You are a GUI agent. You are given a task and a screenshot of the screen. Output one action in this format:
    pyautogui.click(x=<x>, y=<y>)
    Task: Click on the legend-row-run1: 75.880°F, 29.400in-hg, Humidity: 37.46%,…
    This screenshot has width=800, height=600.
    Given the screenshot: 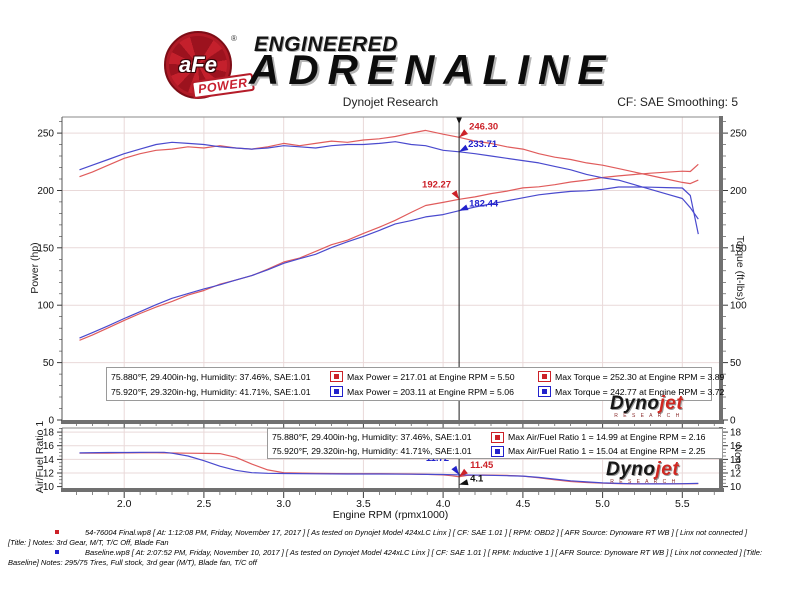 What is the action you would take?
    pyautogui.click(x=417, y=376)
    